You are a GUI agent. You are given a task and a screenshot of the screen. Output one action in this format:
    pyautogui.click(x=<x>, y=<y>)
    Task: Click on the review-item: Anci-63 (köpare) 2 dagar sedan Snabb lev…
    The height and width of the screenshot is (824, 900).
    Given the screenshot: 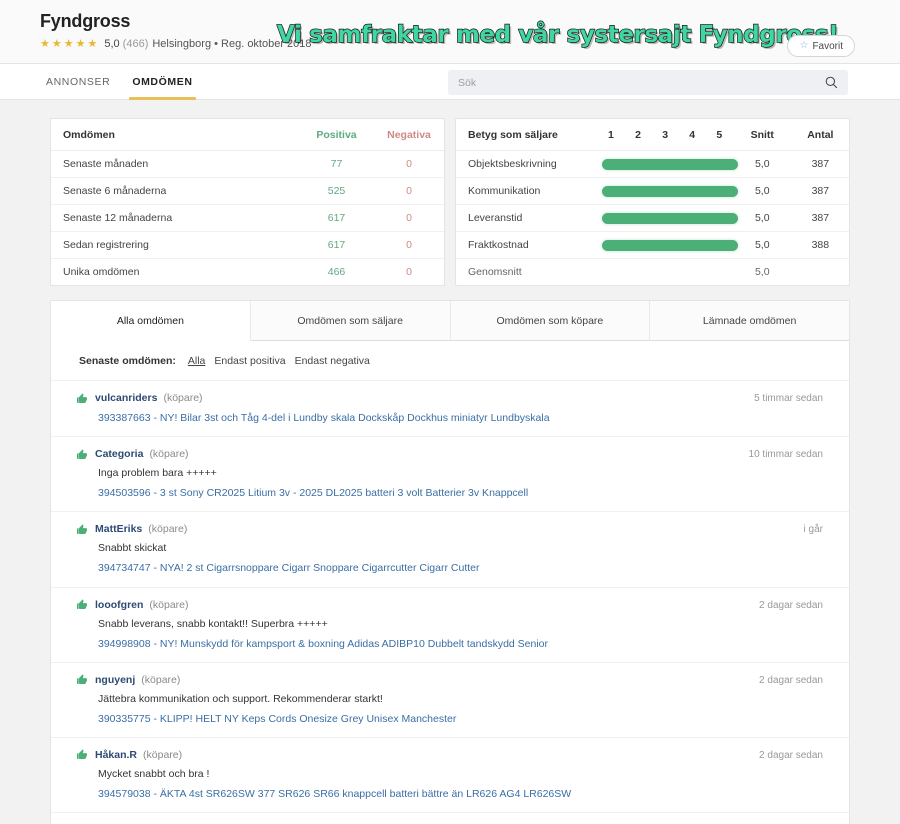 What is the action you would take?
    pyautogui.click(x=450, y=818)
    